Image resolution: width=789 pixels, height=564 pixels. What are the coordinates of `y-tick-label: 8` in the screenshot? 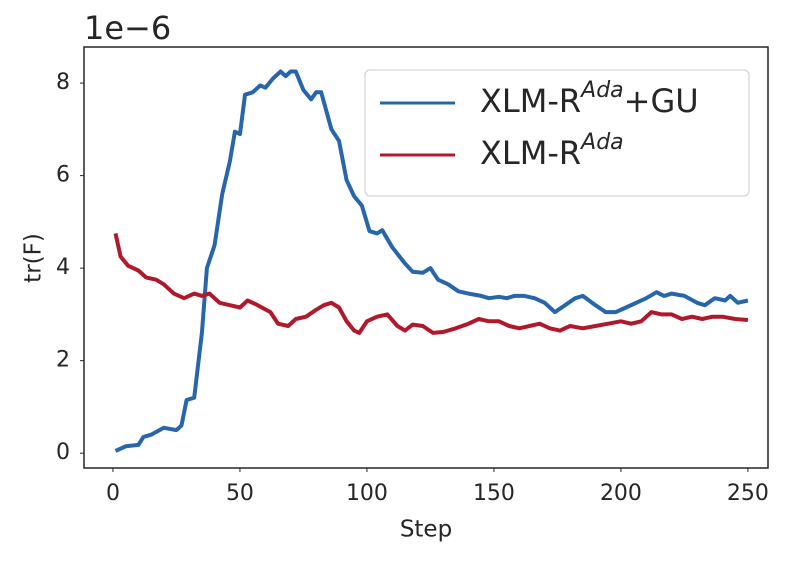 It's located at (63, 82).